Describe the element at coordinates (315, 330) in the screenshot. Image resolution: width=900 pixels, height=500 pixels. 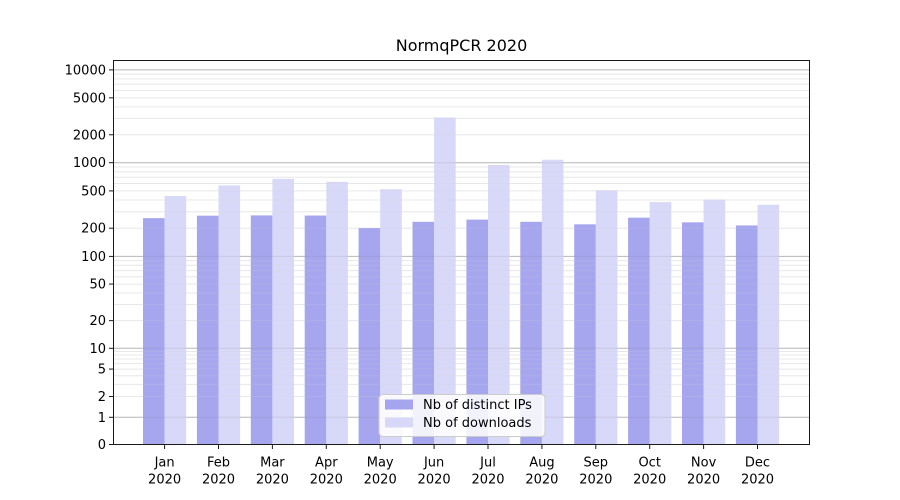
I see `bar-distinct-ips-apr` at that location.